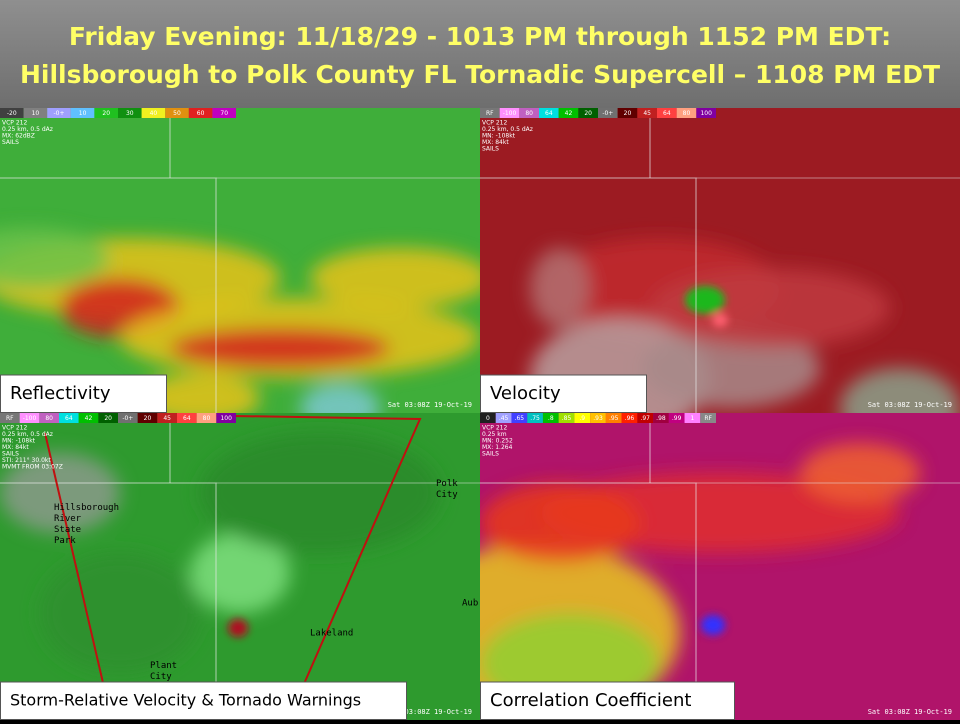 The width and height of the screenshot is (960, 724). Describe the element at coordinates (238, 628) in the screenshot. I see `couplet` at that location.